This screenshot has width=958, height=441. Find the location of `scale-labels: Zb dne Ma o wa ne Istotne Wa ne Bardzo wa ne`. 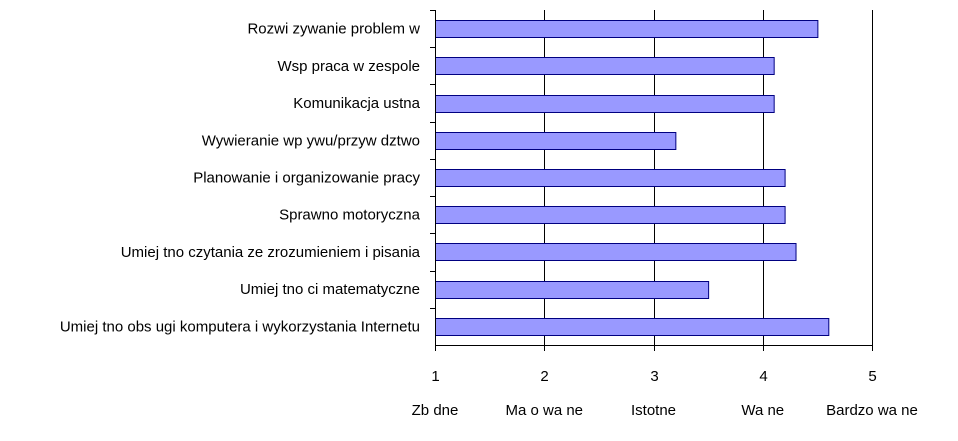

scale-labels: Zb dne Ma o wa ne Istotne Wa ne Bardzo wa ne is located at coordinates (665, 410).